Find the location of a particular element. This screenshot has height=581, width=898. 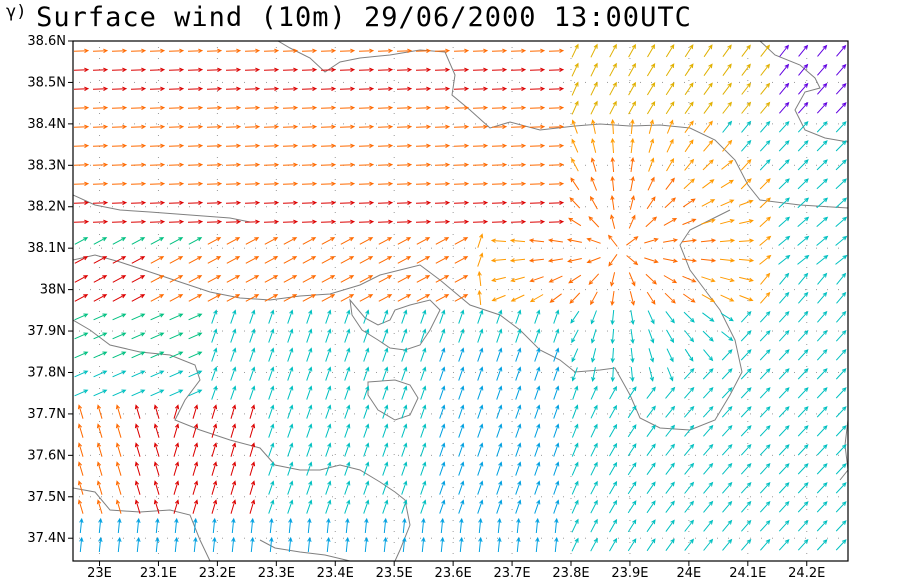

title-text: Surface wind (10m) 29/06/2000 13:00UTC is located at coordinates (364, 17).